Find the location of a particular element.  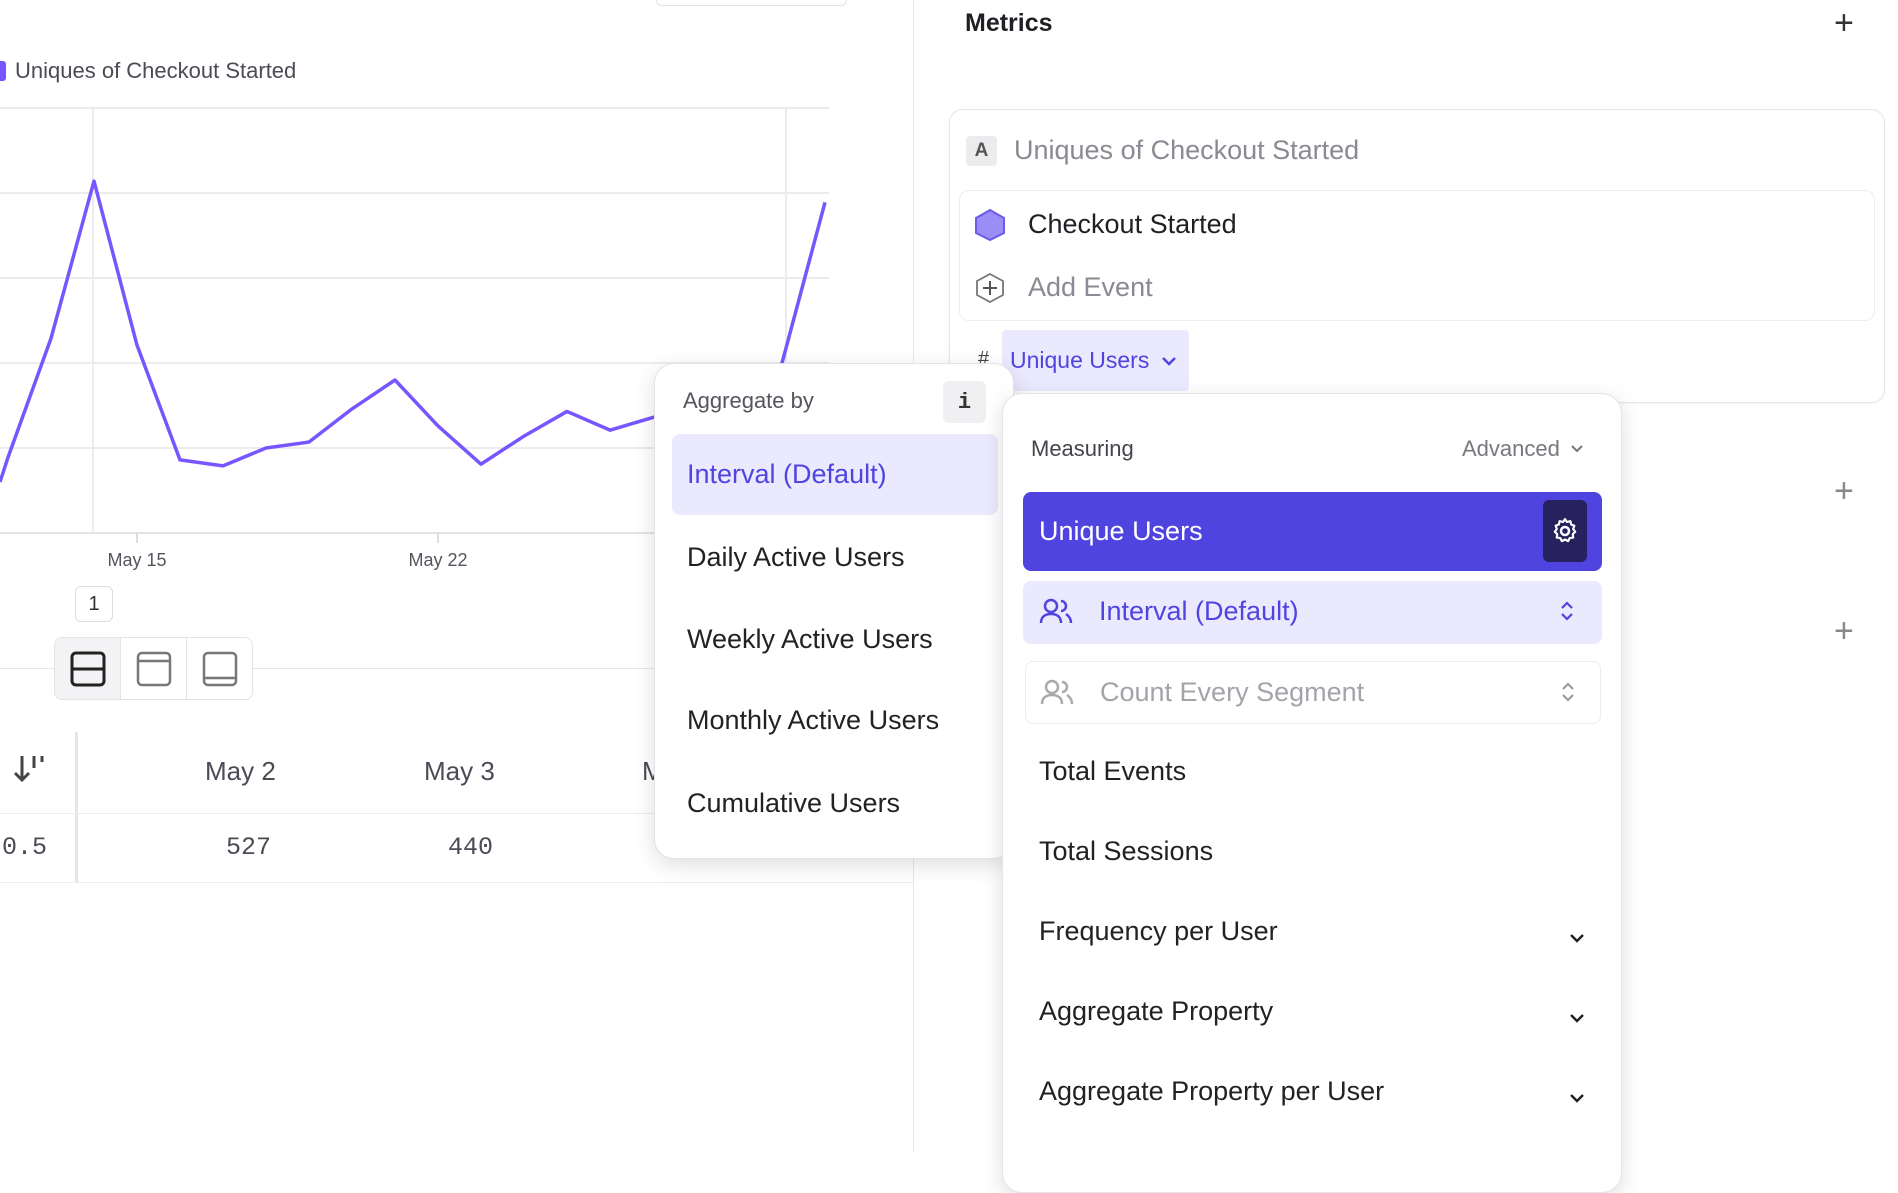

menu-item: Interval (Default) is located at coordinates (787, 474).